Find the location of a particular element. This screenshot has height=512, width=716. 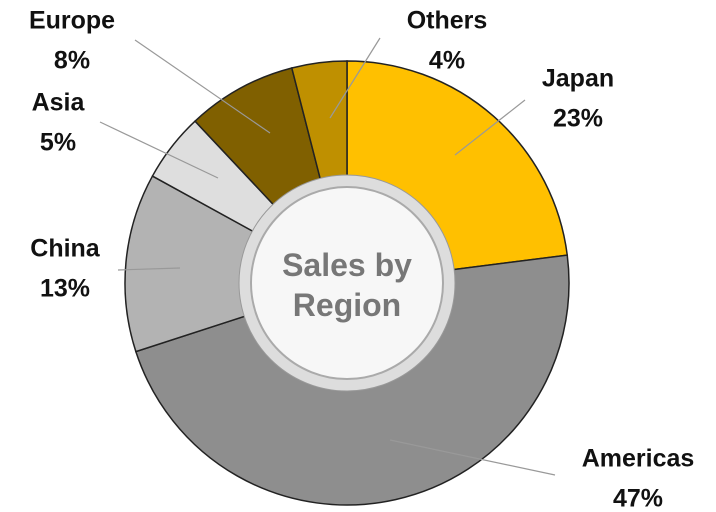

slice-value: 8% is located at coordinates (72, 61).